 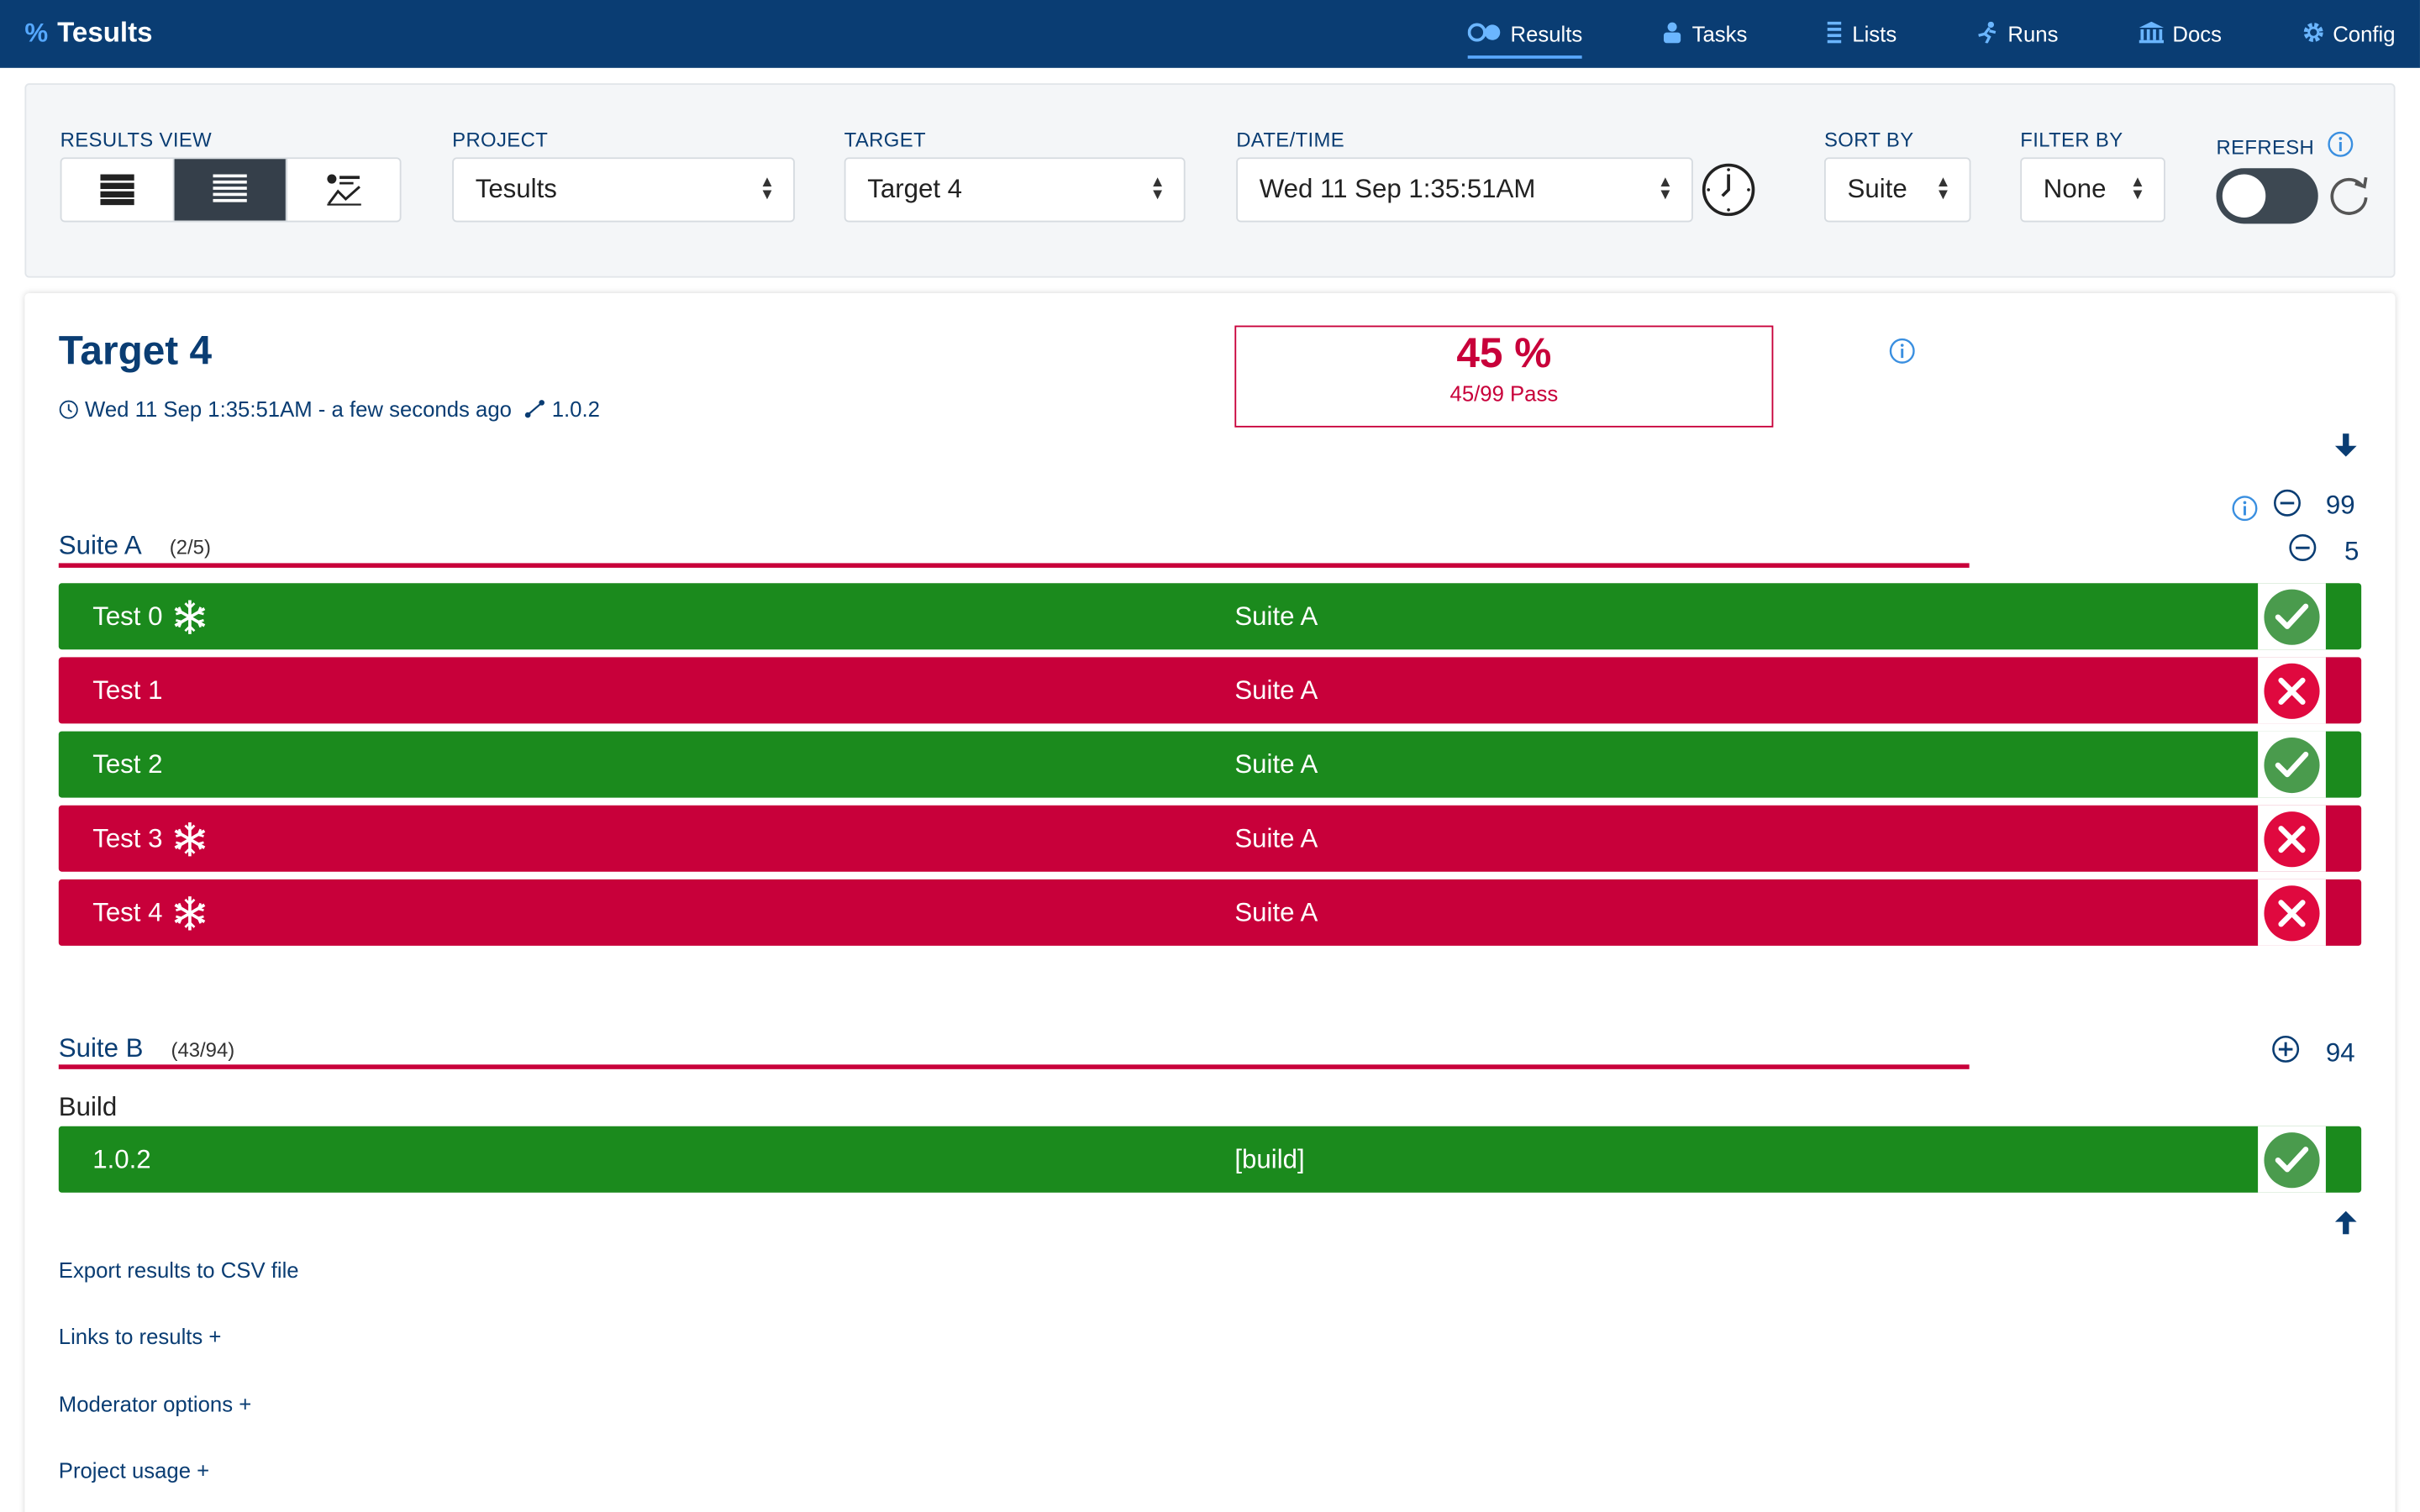 I want to click on filterby-select-value: None, so click(x=2075, y=189).